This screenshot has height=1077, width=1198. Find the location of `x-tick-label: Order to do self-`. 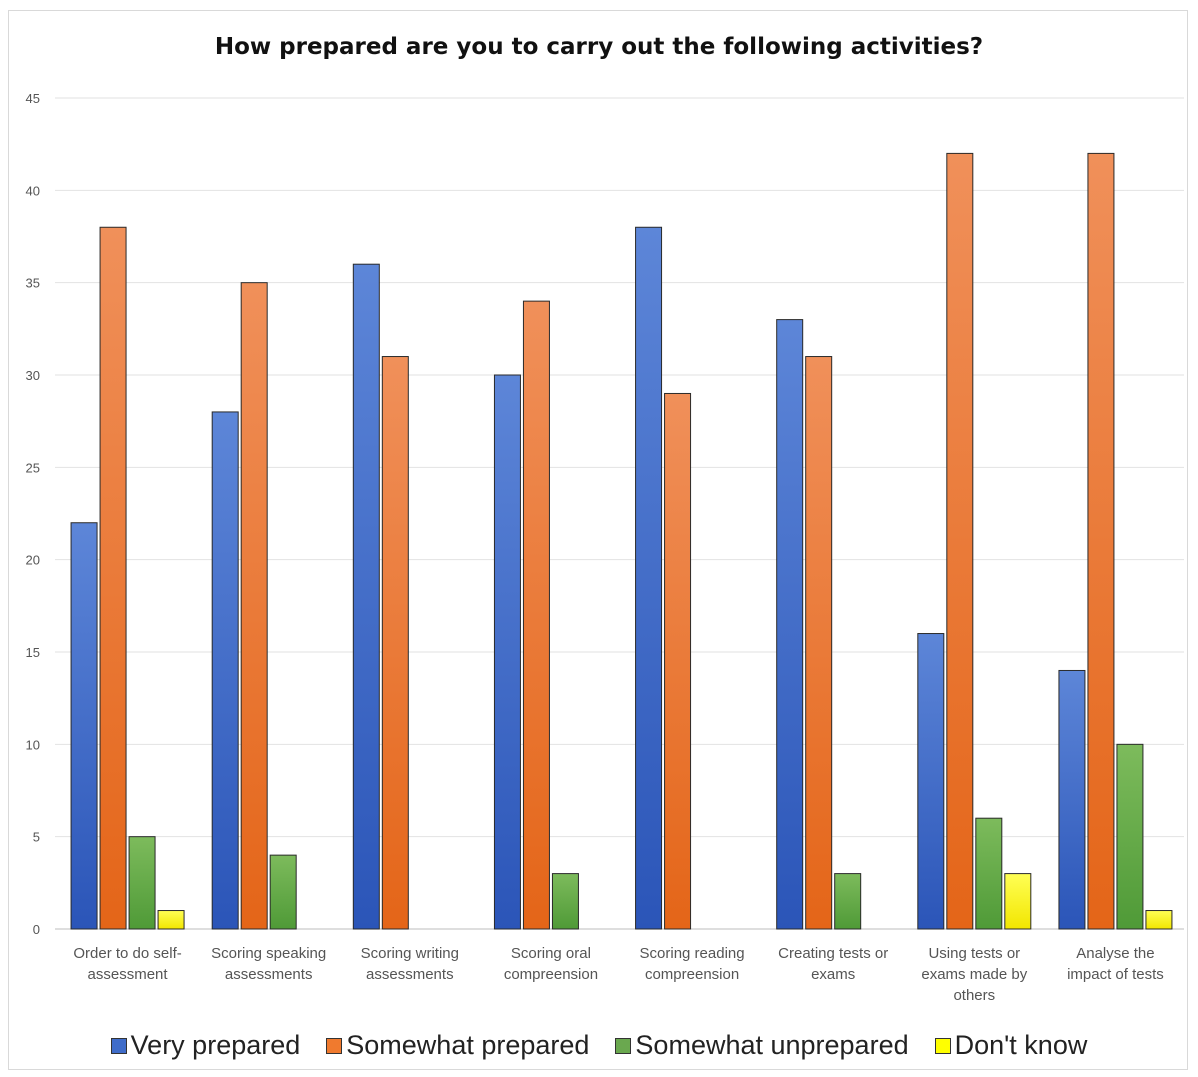

x-tick-label: Order to do self- is located at coordinates (127, 953).